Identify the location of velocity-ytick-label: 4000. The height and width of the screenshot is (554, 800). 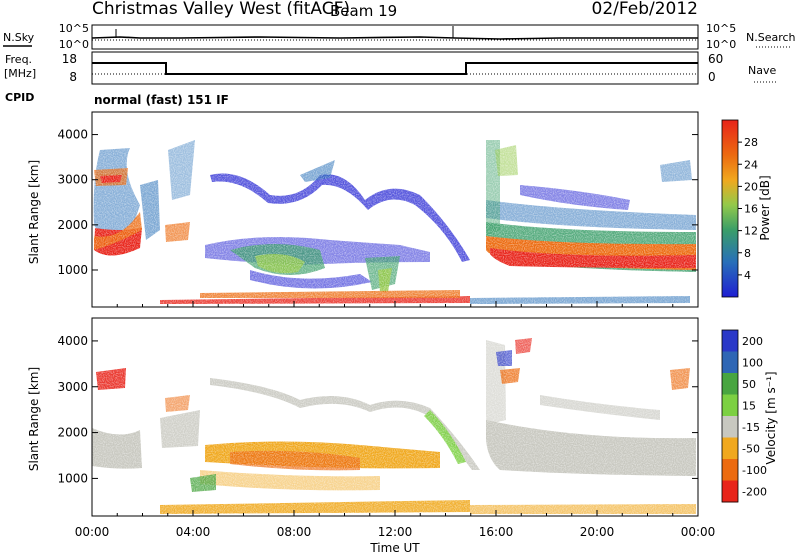
(72, 341).